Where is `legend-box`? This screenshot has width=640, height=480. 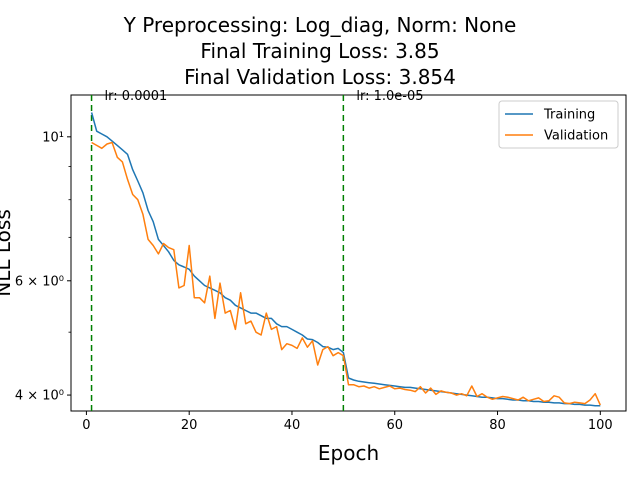 legend-box is located at coordinates (558, 124).